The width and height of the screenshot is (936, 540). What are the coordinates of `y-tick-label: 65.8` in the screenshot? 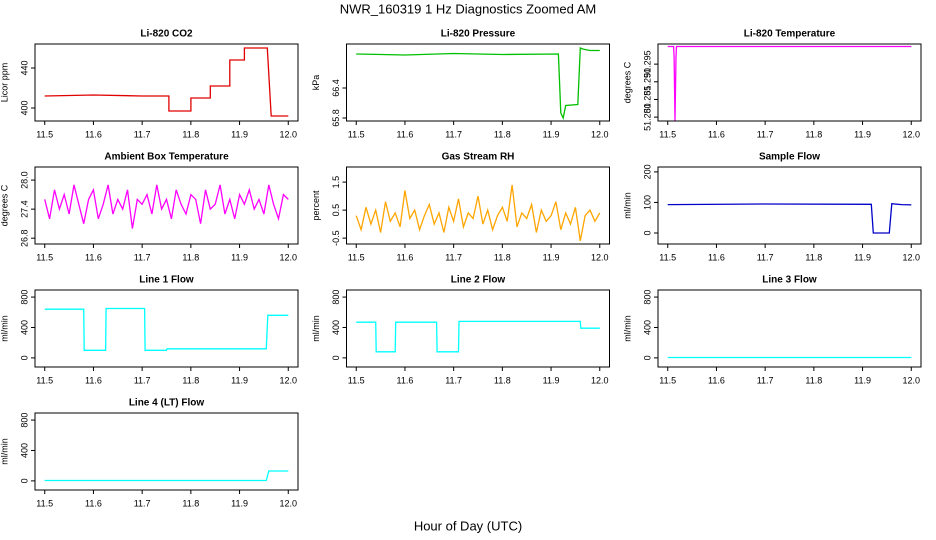 It's located at (336, 118).